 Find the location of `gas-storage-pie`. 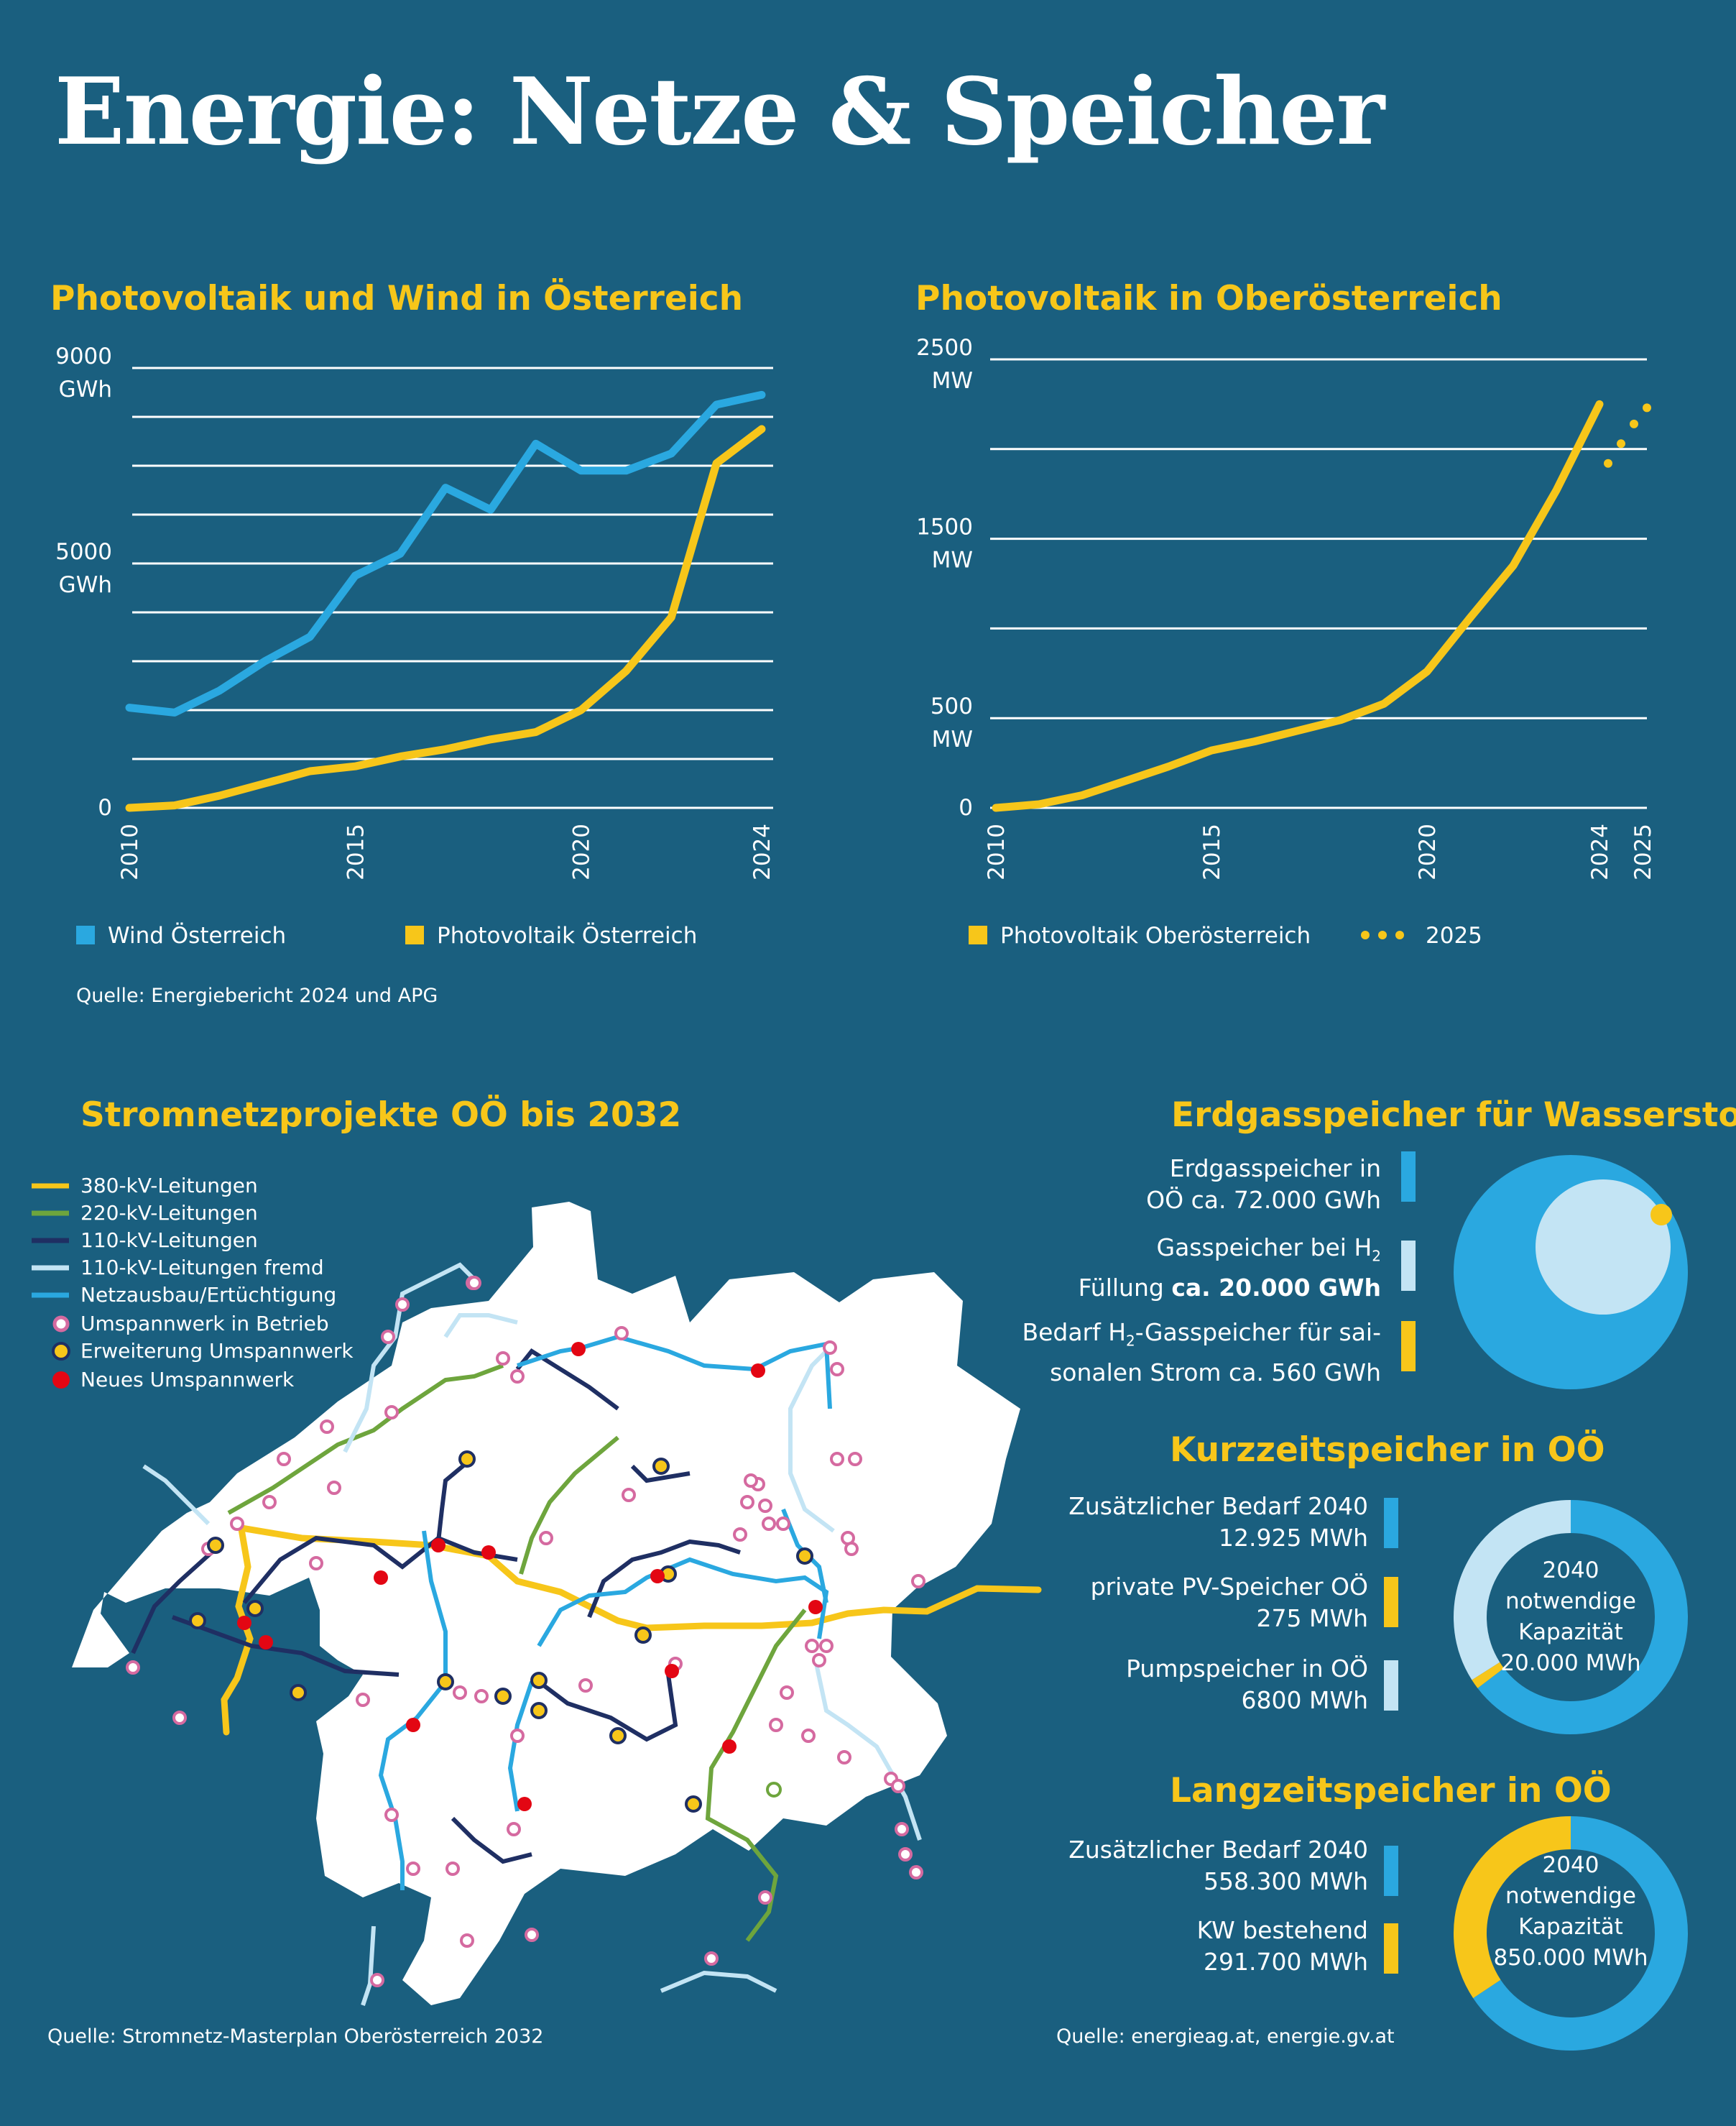

gas-storage-pie is located at coordinates (1571, 1272).